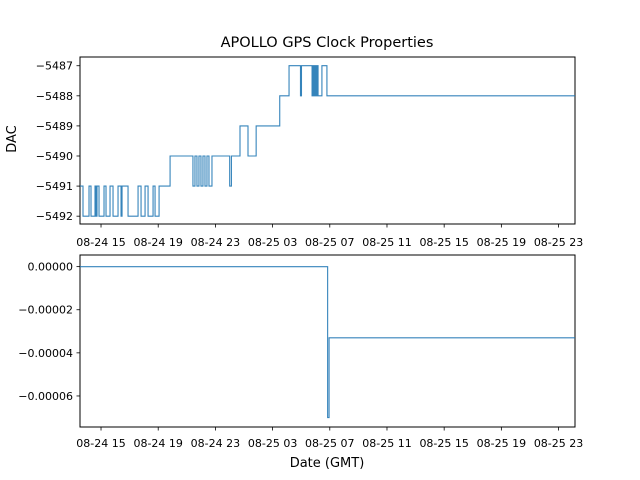 Image resolution: width=640 pixels, height=480 pixels. What do you see at coordinates (54, 126) in the screenshot?
I see `y-tick-label: −5489` at bounding box center [54, 126].